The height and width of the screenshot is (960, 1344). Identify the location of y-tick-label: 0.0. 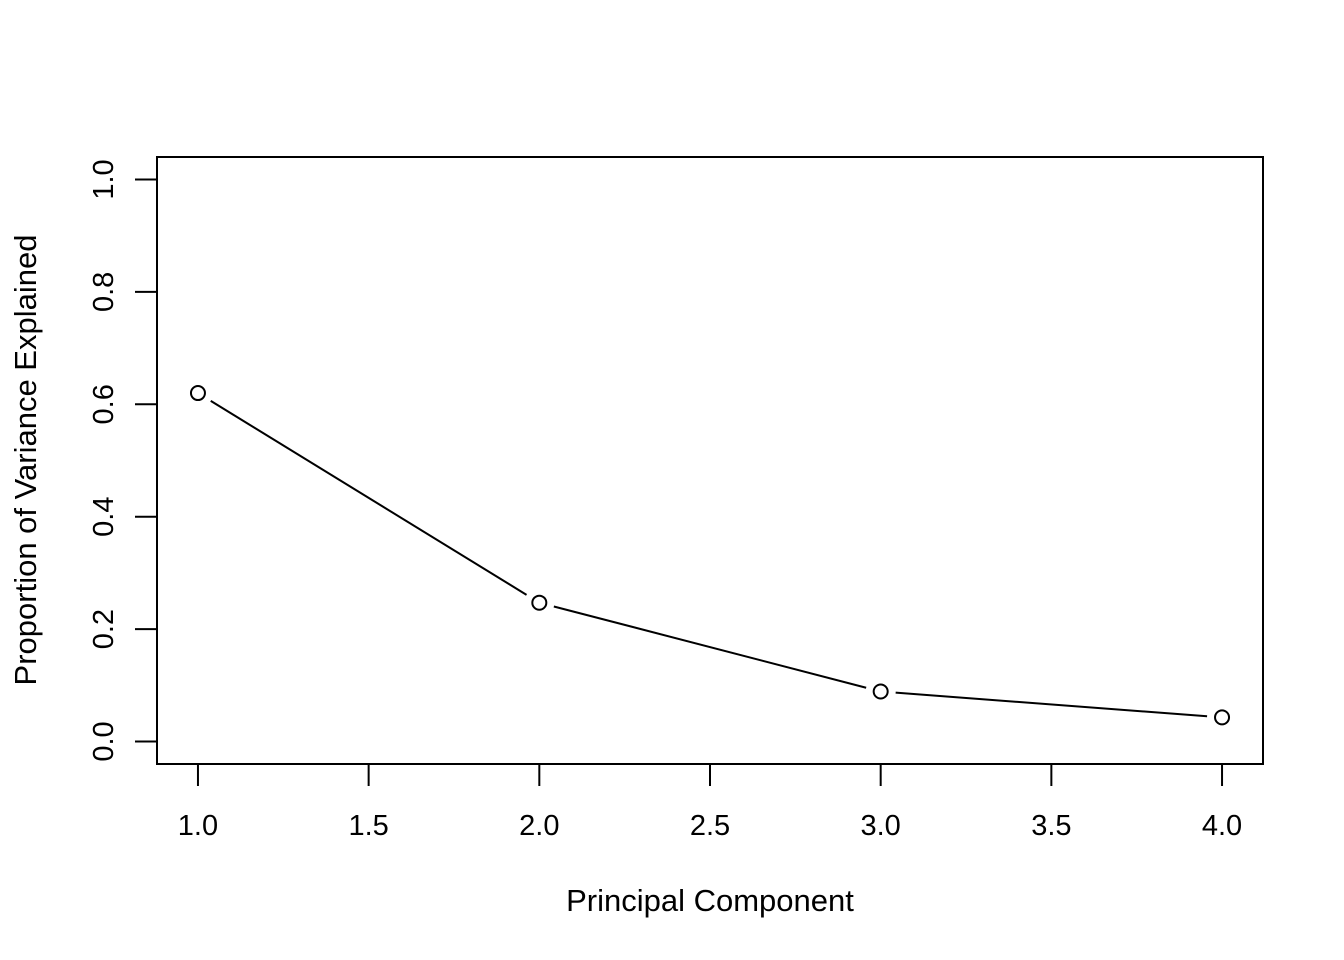
(104, 741).